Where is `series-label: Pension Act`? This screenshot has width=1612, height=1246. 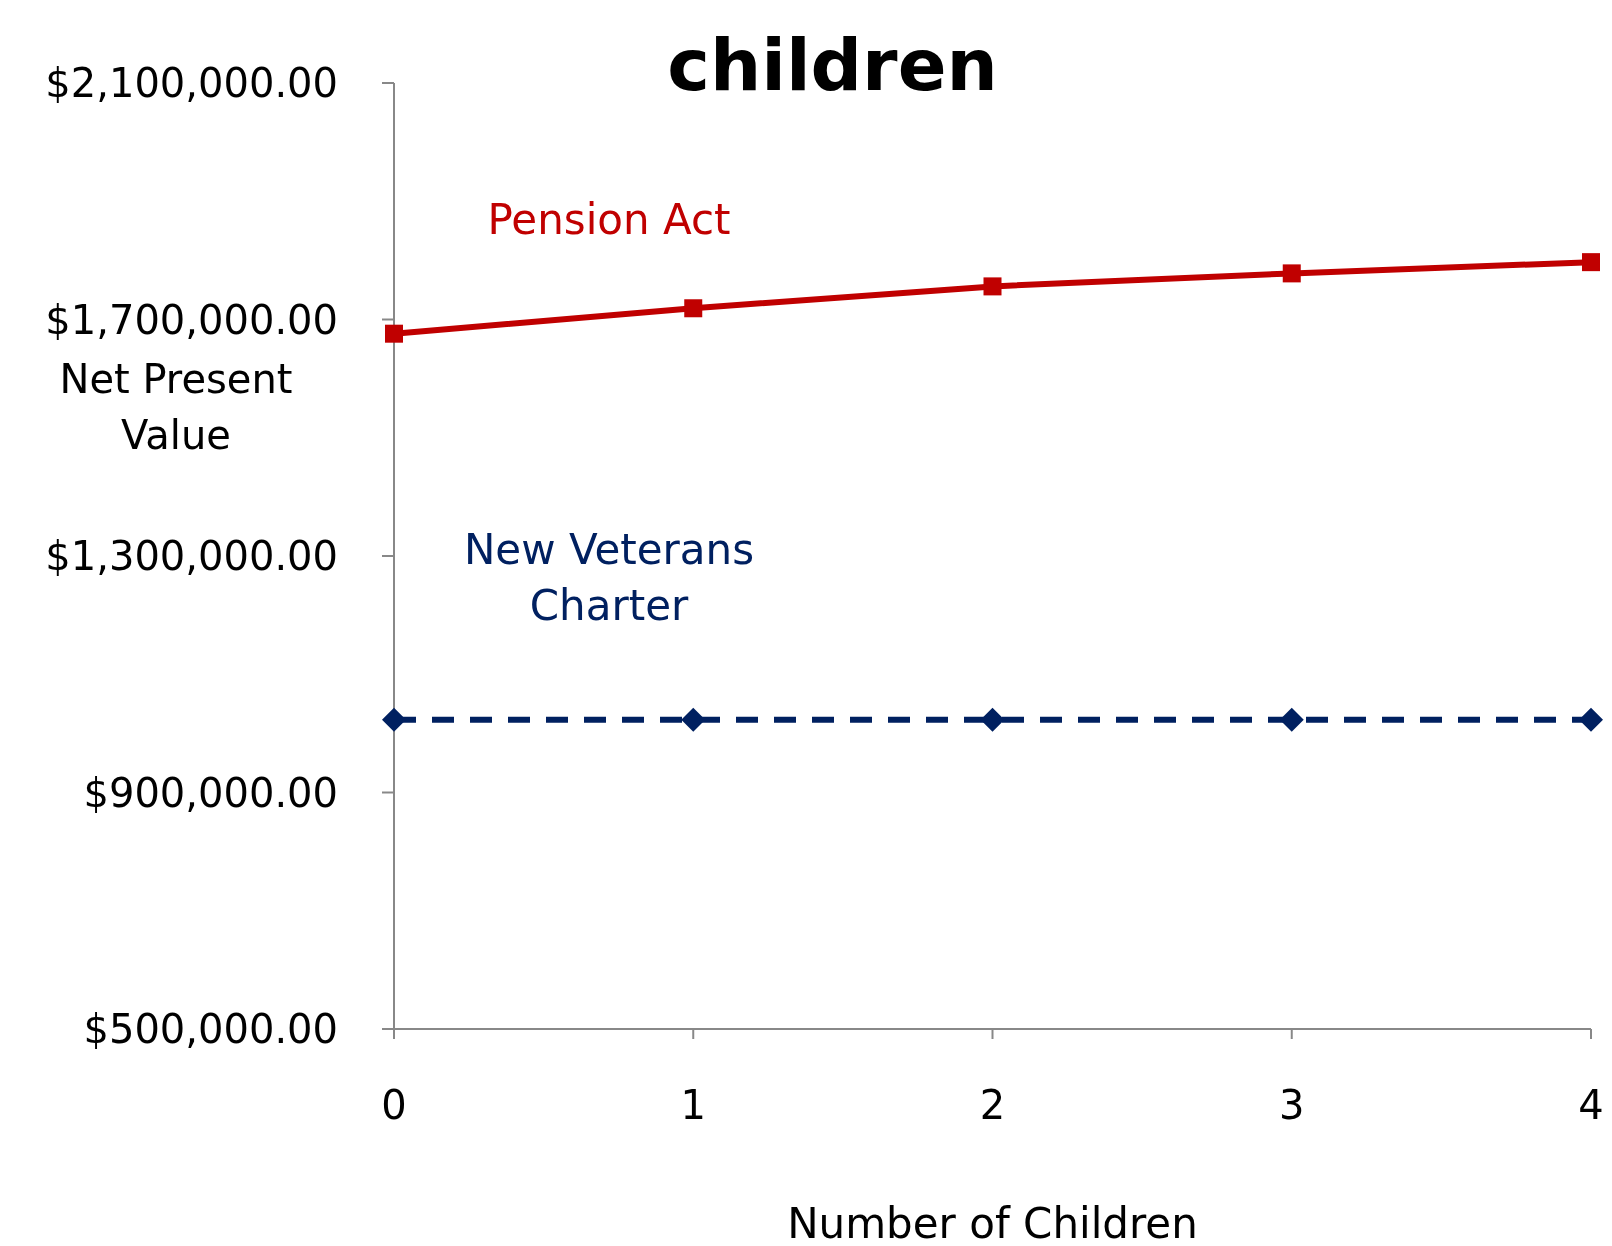 series-label: Pension Act is located at coordinates (609, 219).